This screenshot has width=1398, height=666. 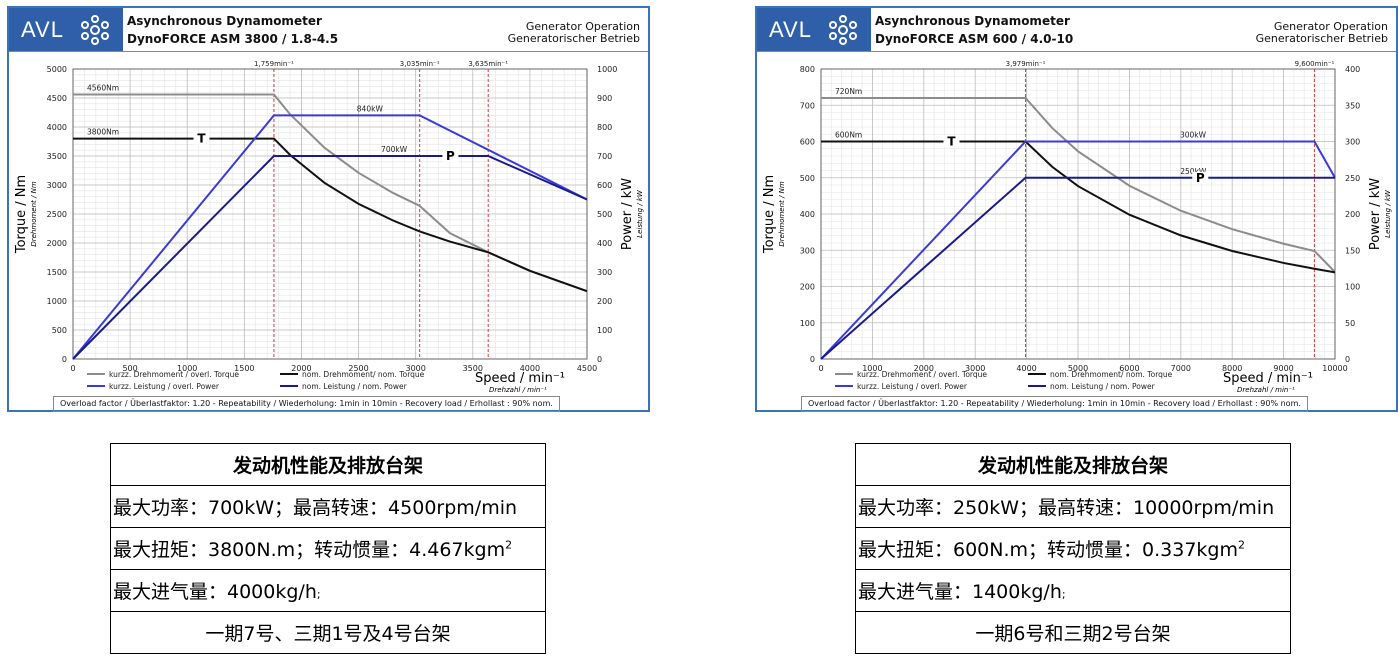 What do you see at coordinates (57, 185) in the screenshot?
I see `y-tick-label: 3000` at bounding box center [57, 185].